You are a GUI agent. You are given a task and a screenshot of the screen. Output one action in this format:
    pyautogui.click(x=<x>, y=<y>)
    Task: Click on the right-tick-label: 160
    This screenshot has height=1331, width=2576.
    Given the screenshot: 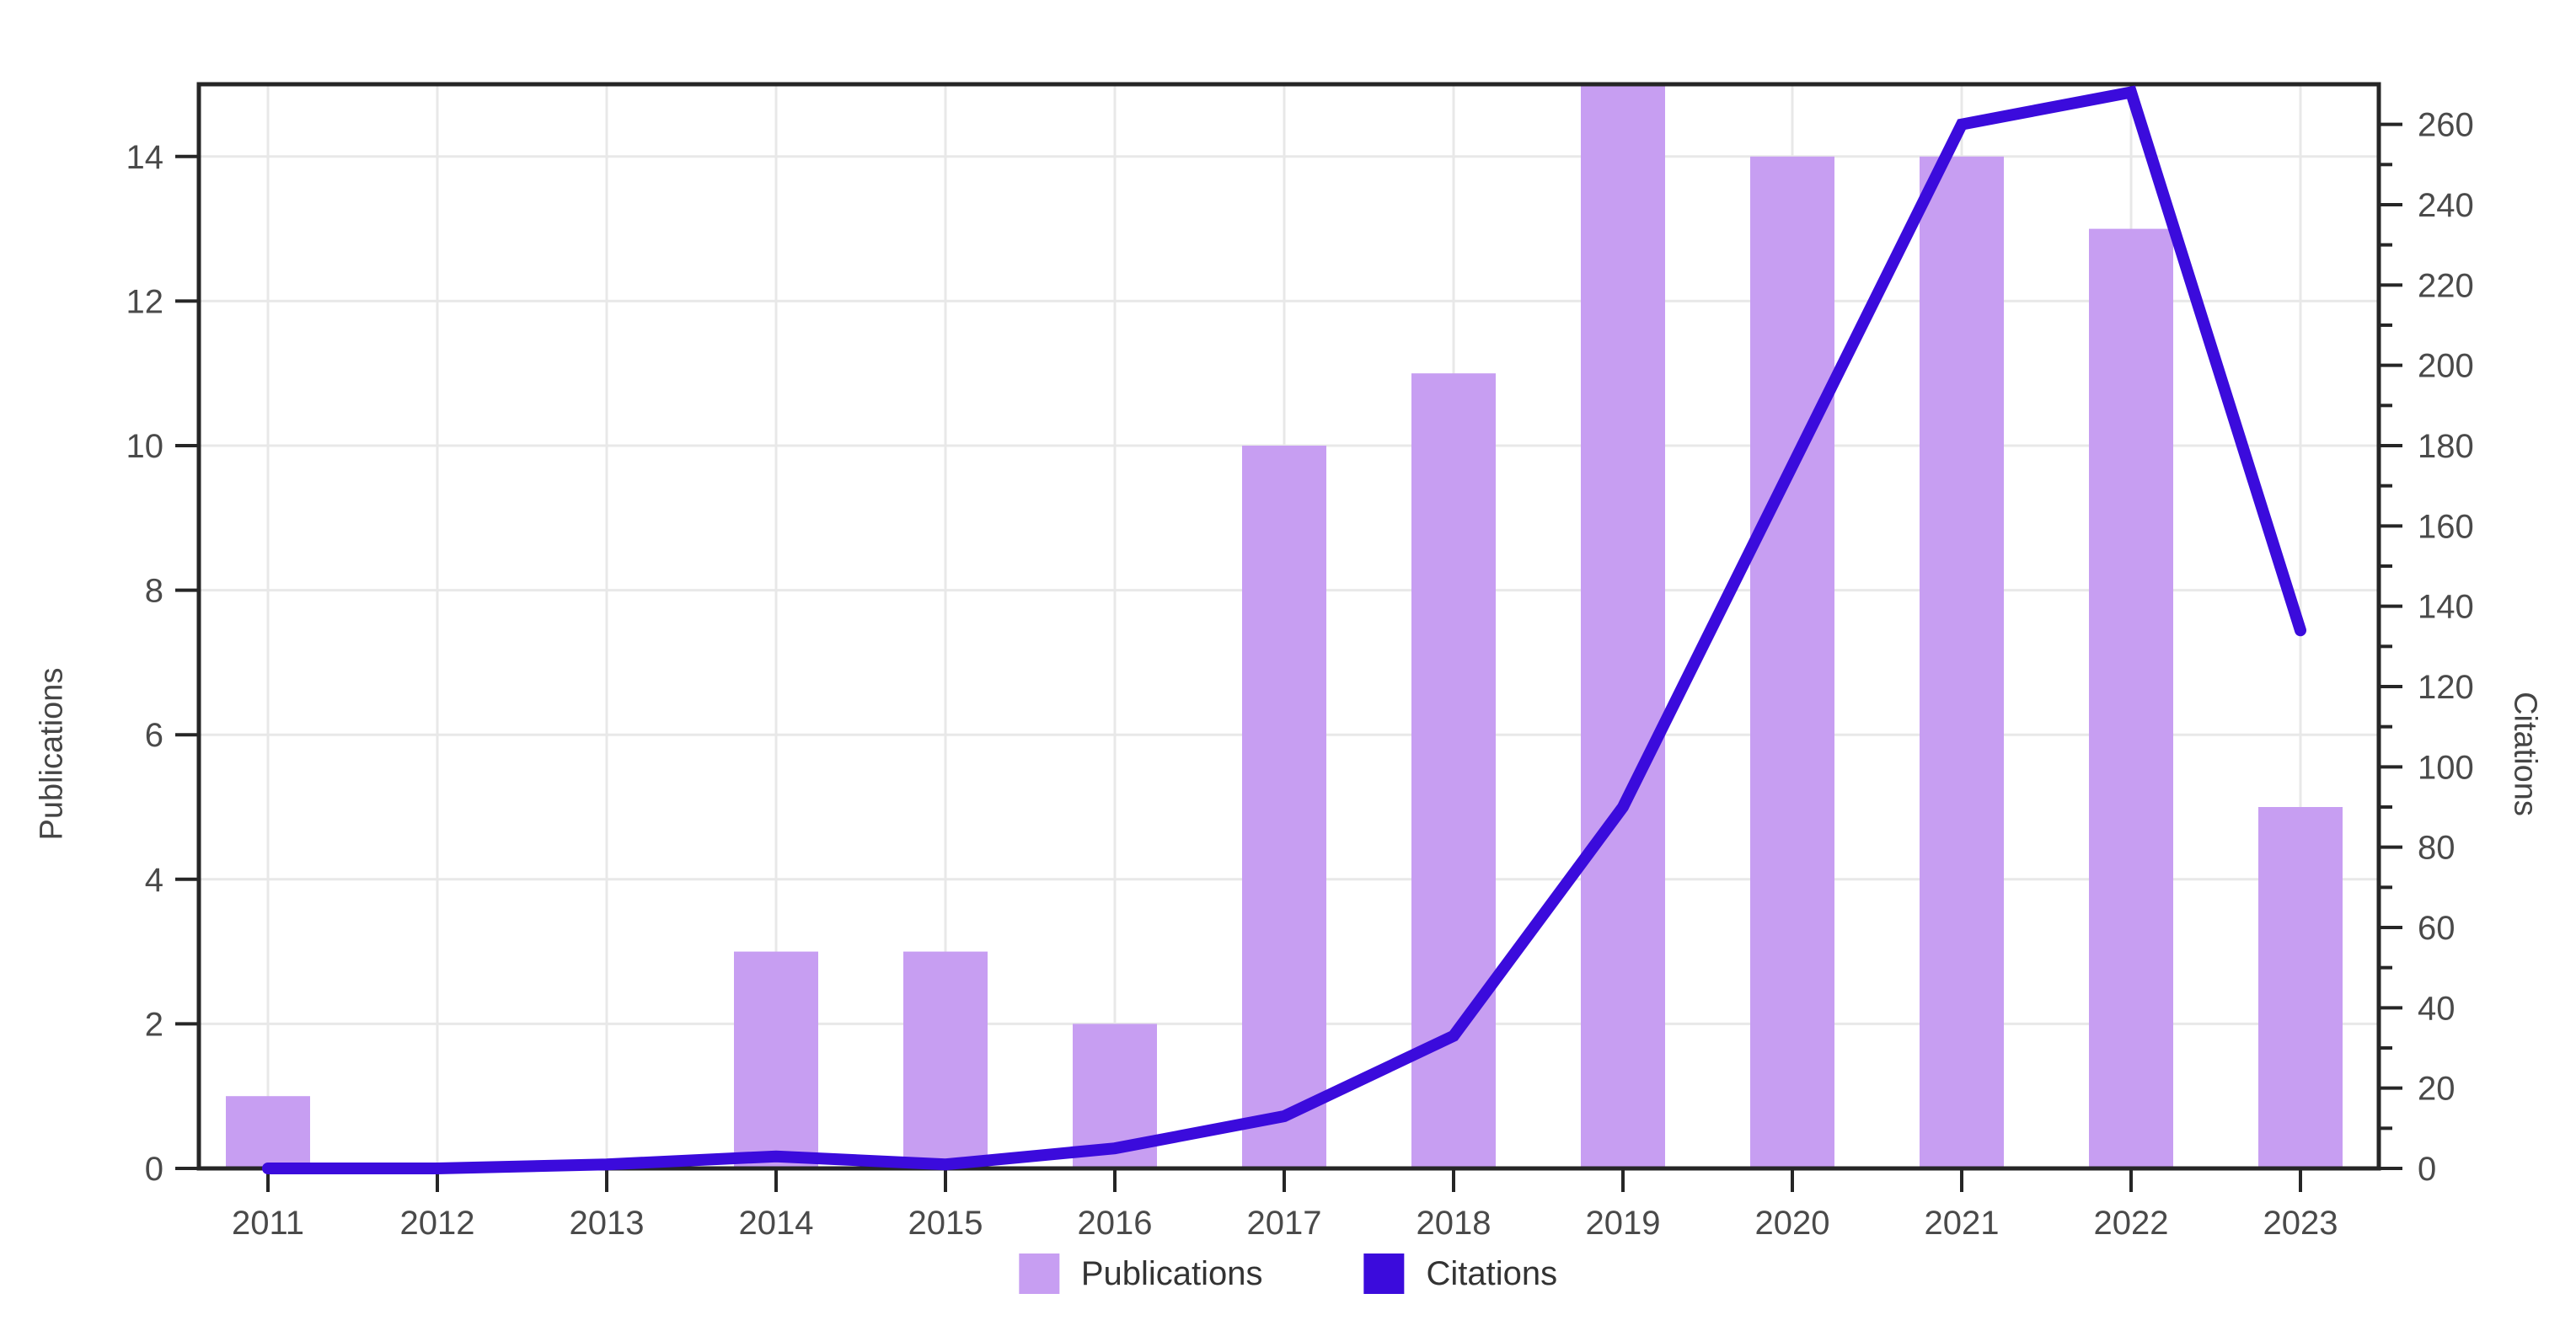 What is the action you would take?
    pyautogui.click(x=2446, y=527)
    